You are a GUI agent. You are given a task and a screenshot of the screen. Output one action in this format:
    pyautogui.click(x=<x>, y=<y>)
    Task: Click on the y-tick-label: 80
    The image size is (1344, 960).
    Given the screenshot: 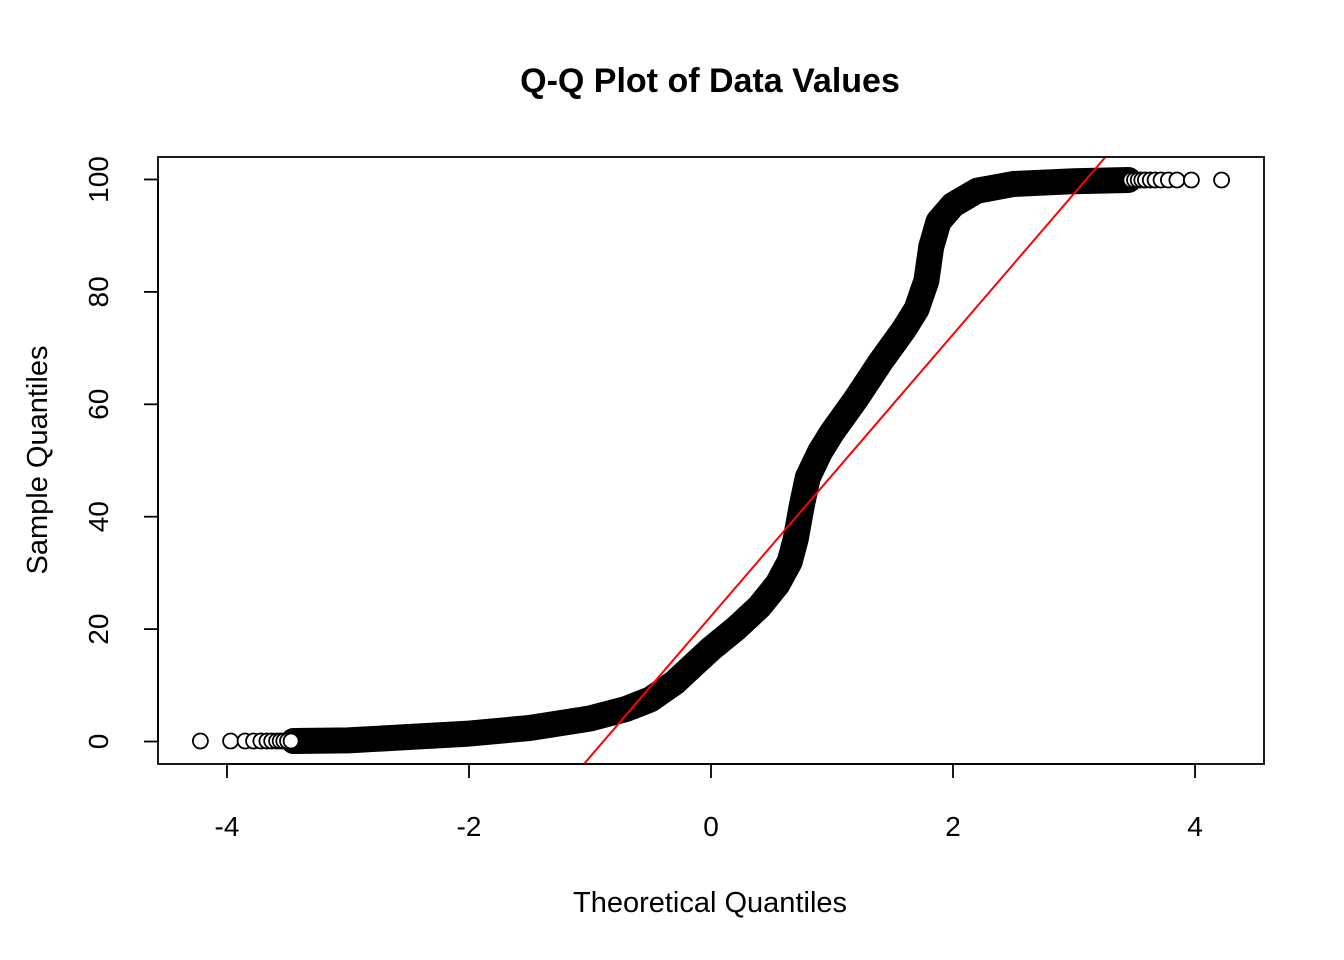 What is the action you would take?
    pyautogui.click(x=98, y=291)
    